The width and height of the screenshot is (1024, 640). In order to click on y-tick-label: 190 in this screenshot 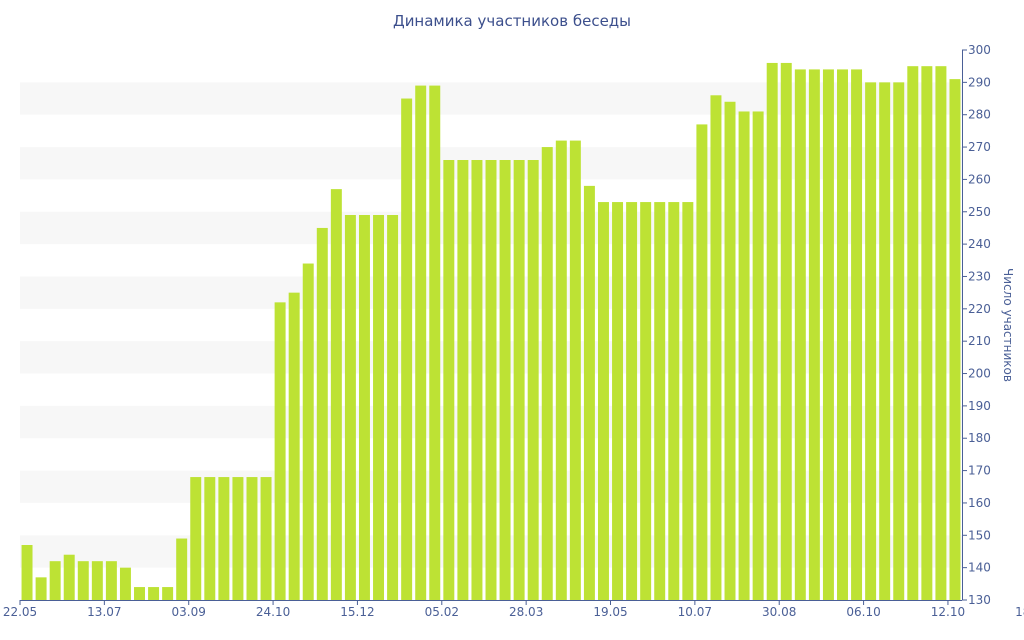, I will do `click(979, 406)`.